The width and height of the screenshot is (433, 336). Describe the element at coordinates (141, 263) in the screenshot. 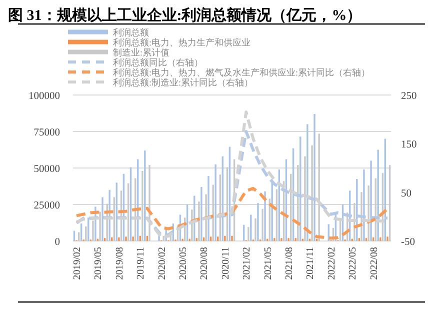

I see `x-tick-label: 2019/11` at that location.